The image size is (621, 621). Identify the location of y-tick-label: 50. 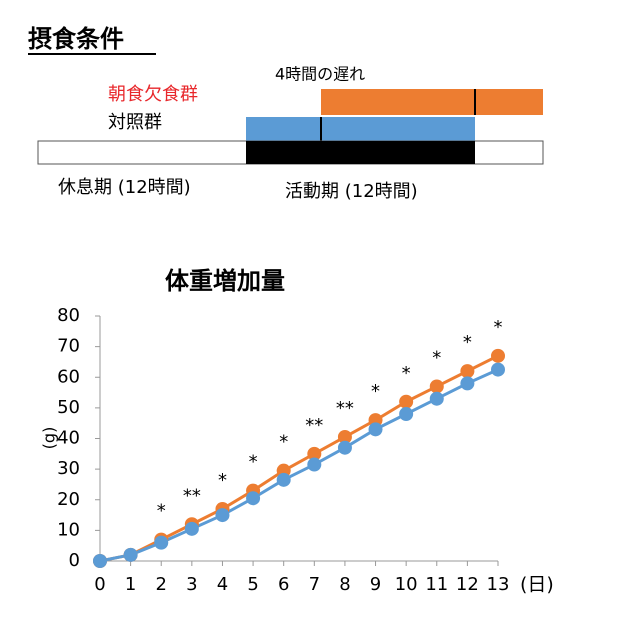
(68, 407).